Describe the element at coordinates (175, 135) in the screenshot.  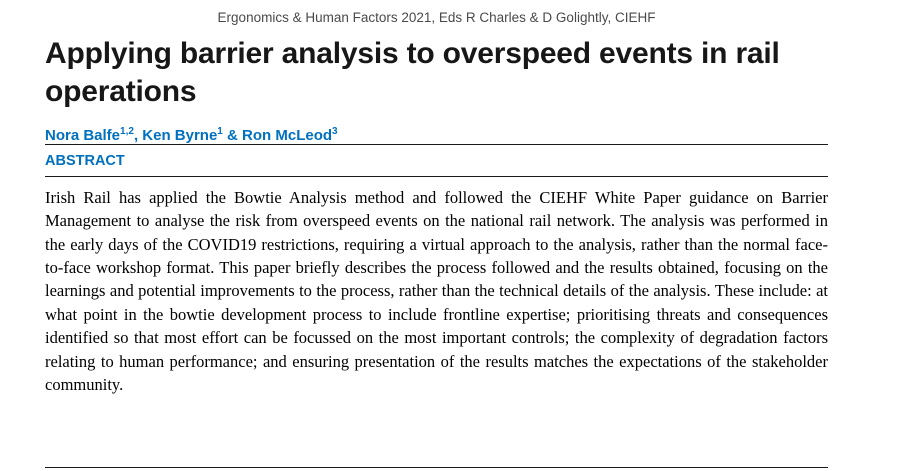
I see `author-name: , Ken Byrne` at that location.